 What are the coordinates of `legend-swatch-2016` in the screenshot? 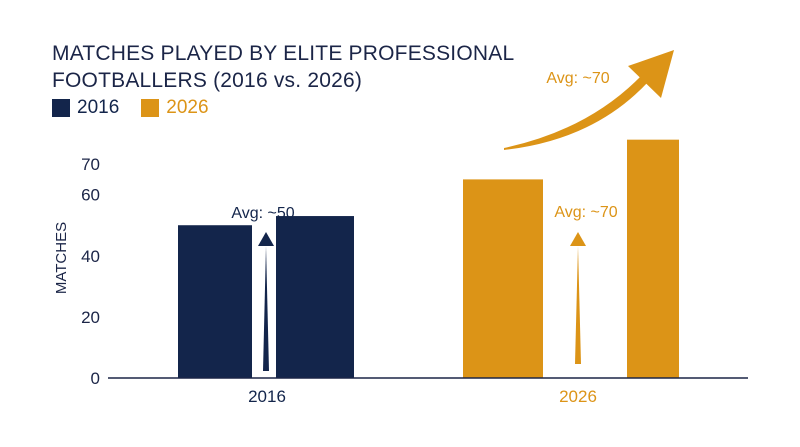 It's located at (61, 108).